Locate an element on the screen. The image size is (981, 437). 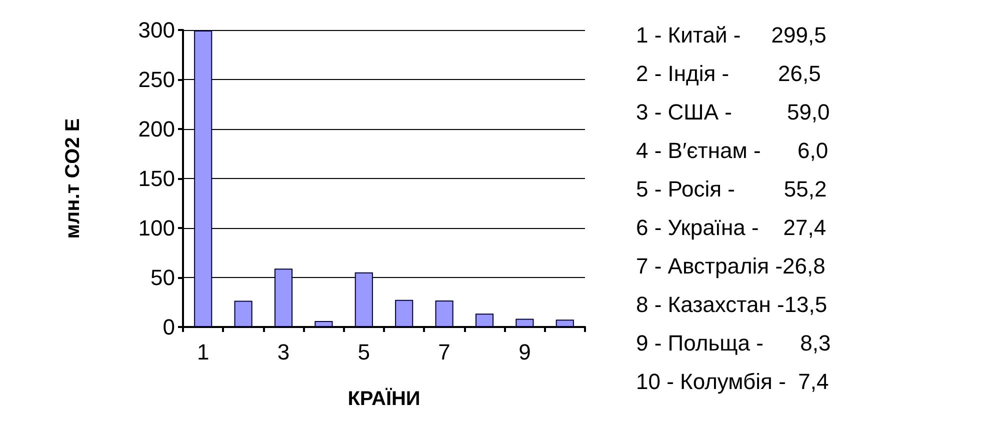
text: 6 - Україна - 27,4 is located at coordinates (731, 227).